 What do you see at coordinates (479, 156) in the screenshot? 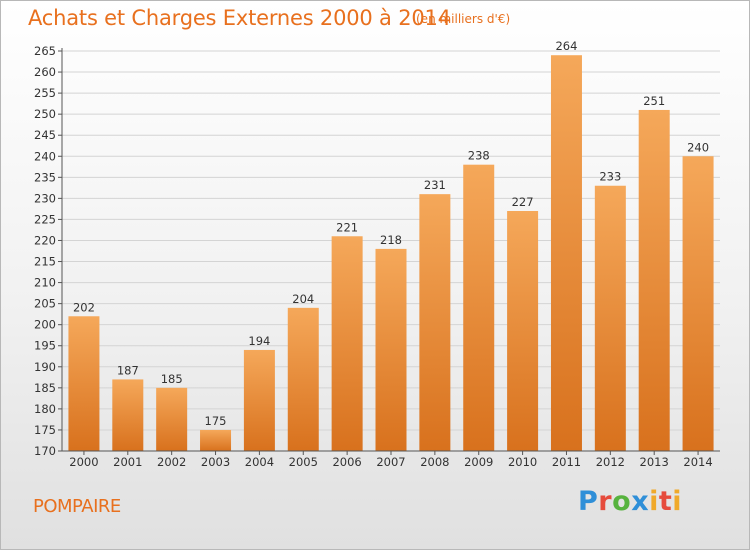
I see `bar-value-label: 238` at bounding box center [479, 156].